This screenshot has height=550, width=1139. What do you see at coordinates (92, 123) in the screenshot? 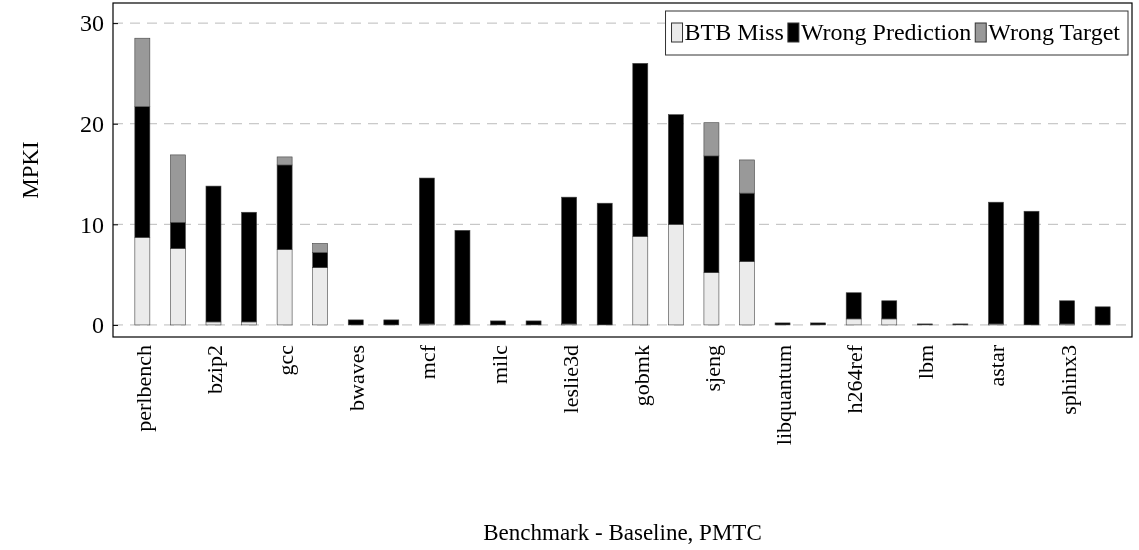
I see `y-tick-label: 20` at bounding box center [92, 123].